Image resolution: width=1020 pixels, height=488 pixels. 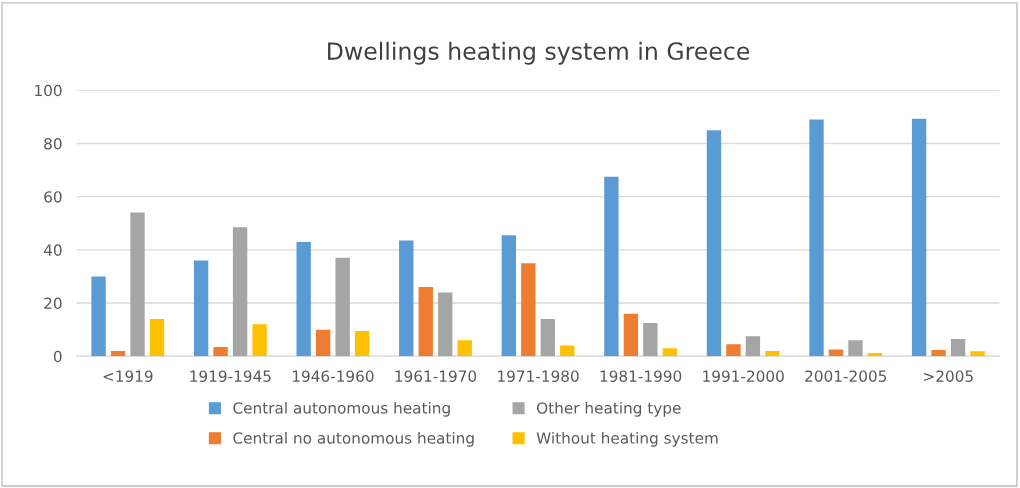 What do you see at coordinates (609, 409) in the screenshot?
I see `legend-label: Other heating type` at bounding box center [609, 409].